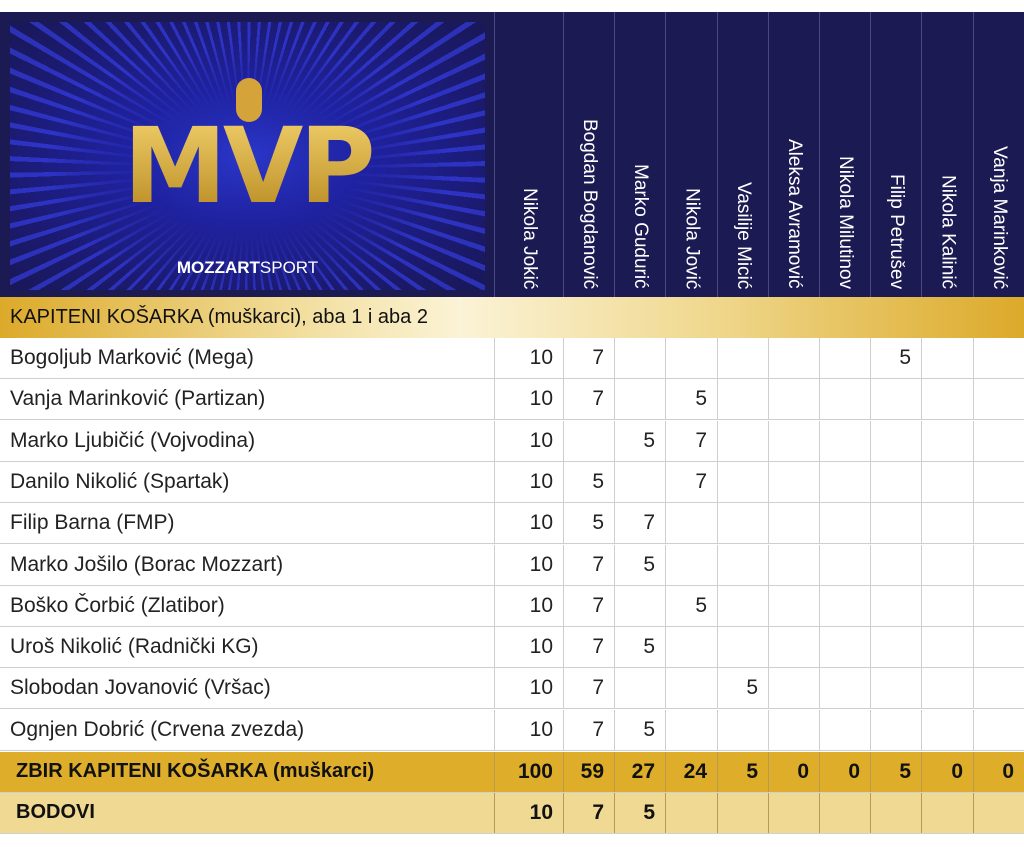 Image resolution: width=1024 pixels, height=847 pixels. I want to click on column-header: Vanja Marinković, so click(998, 154).